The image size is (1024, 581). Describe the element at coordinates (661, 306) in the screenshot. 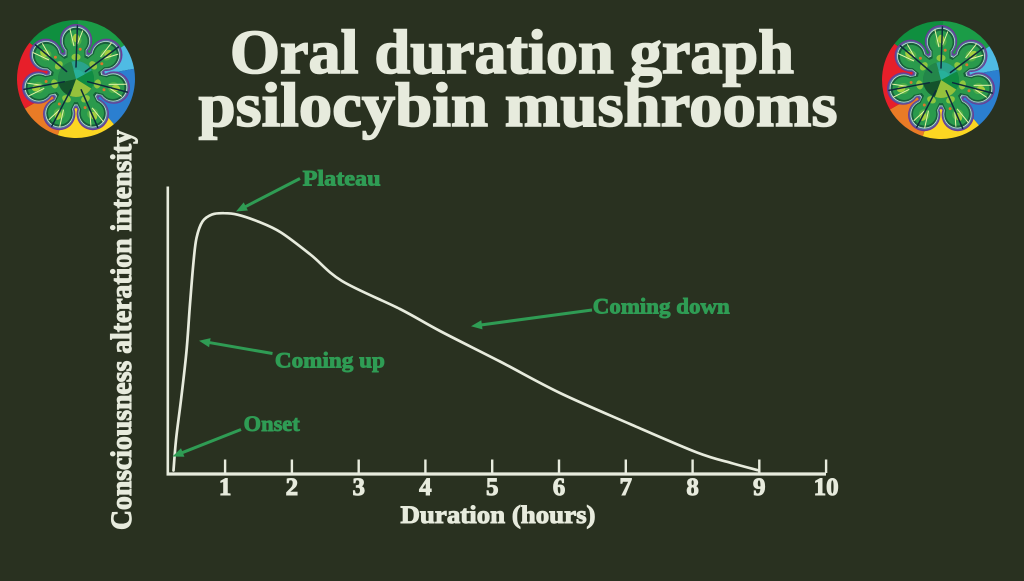

I see `svg-text: Coming down` at that location.